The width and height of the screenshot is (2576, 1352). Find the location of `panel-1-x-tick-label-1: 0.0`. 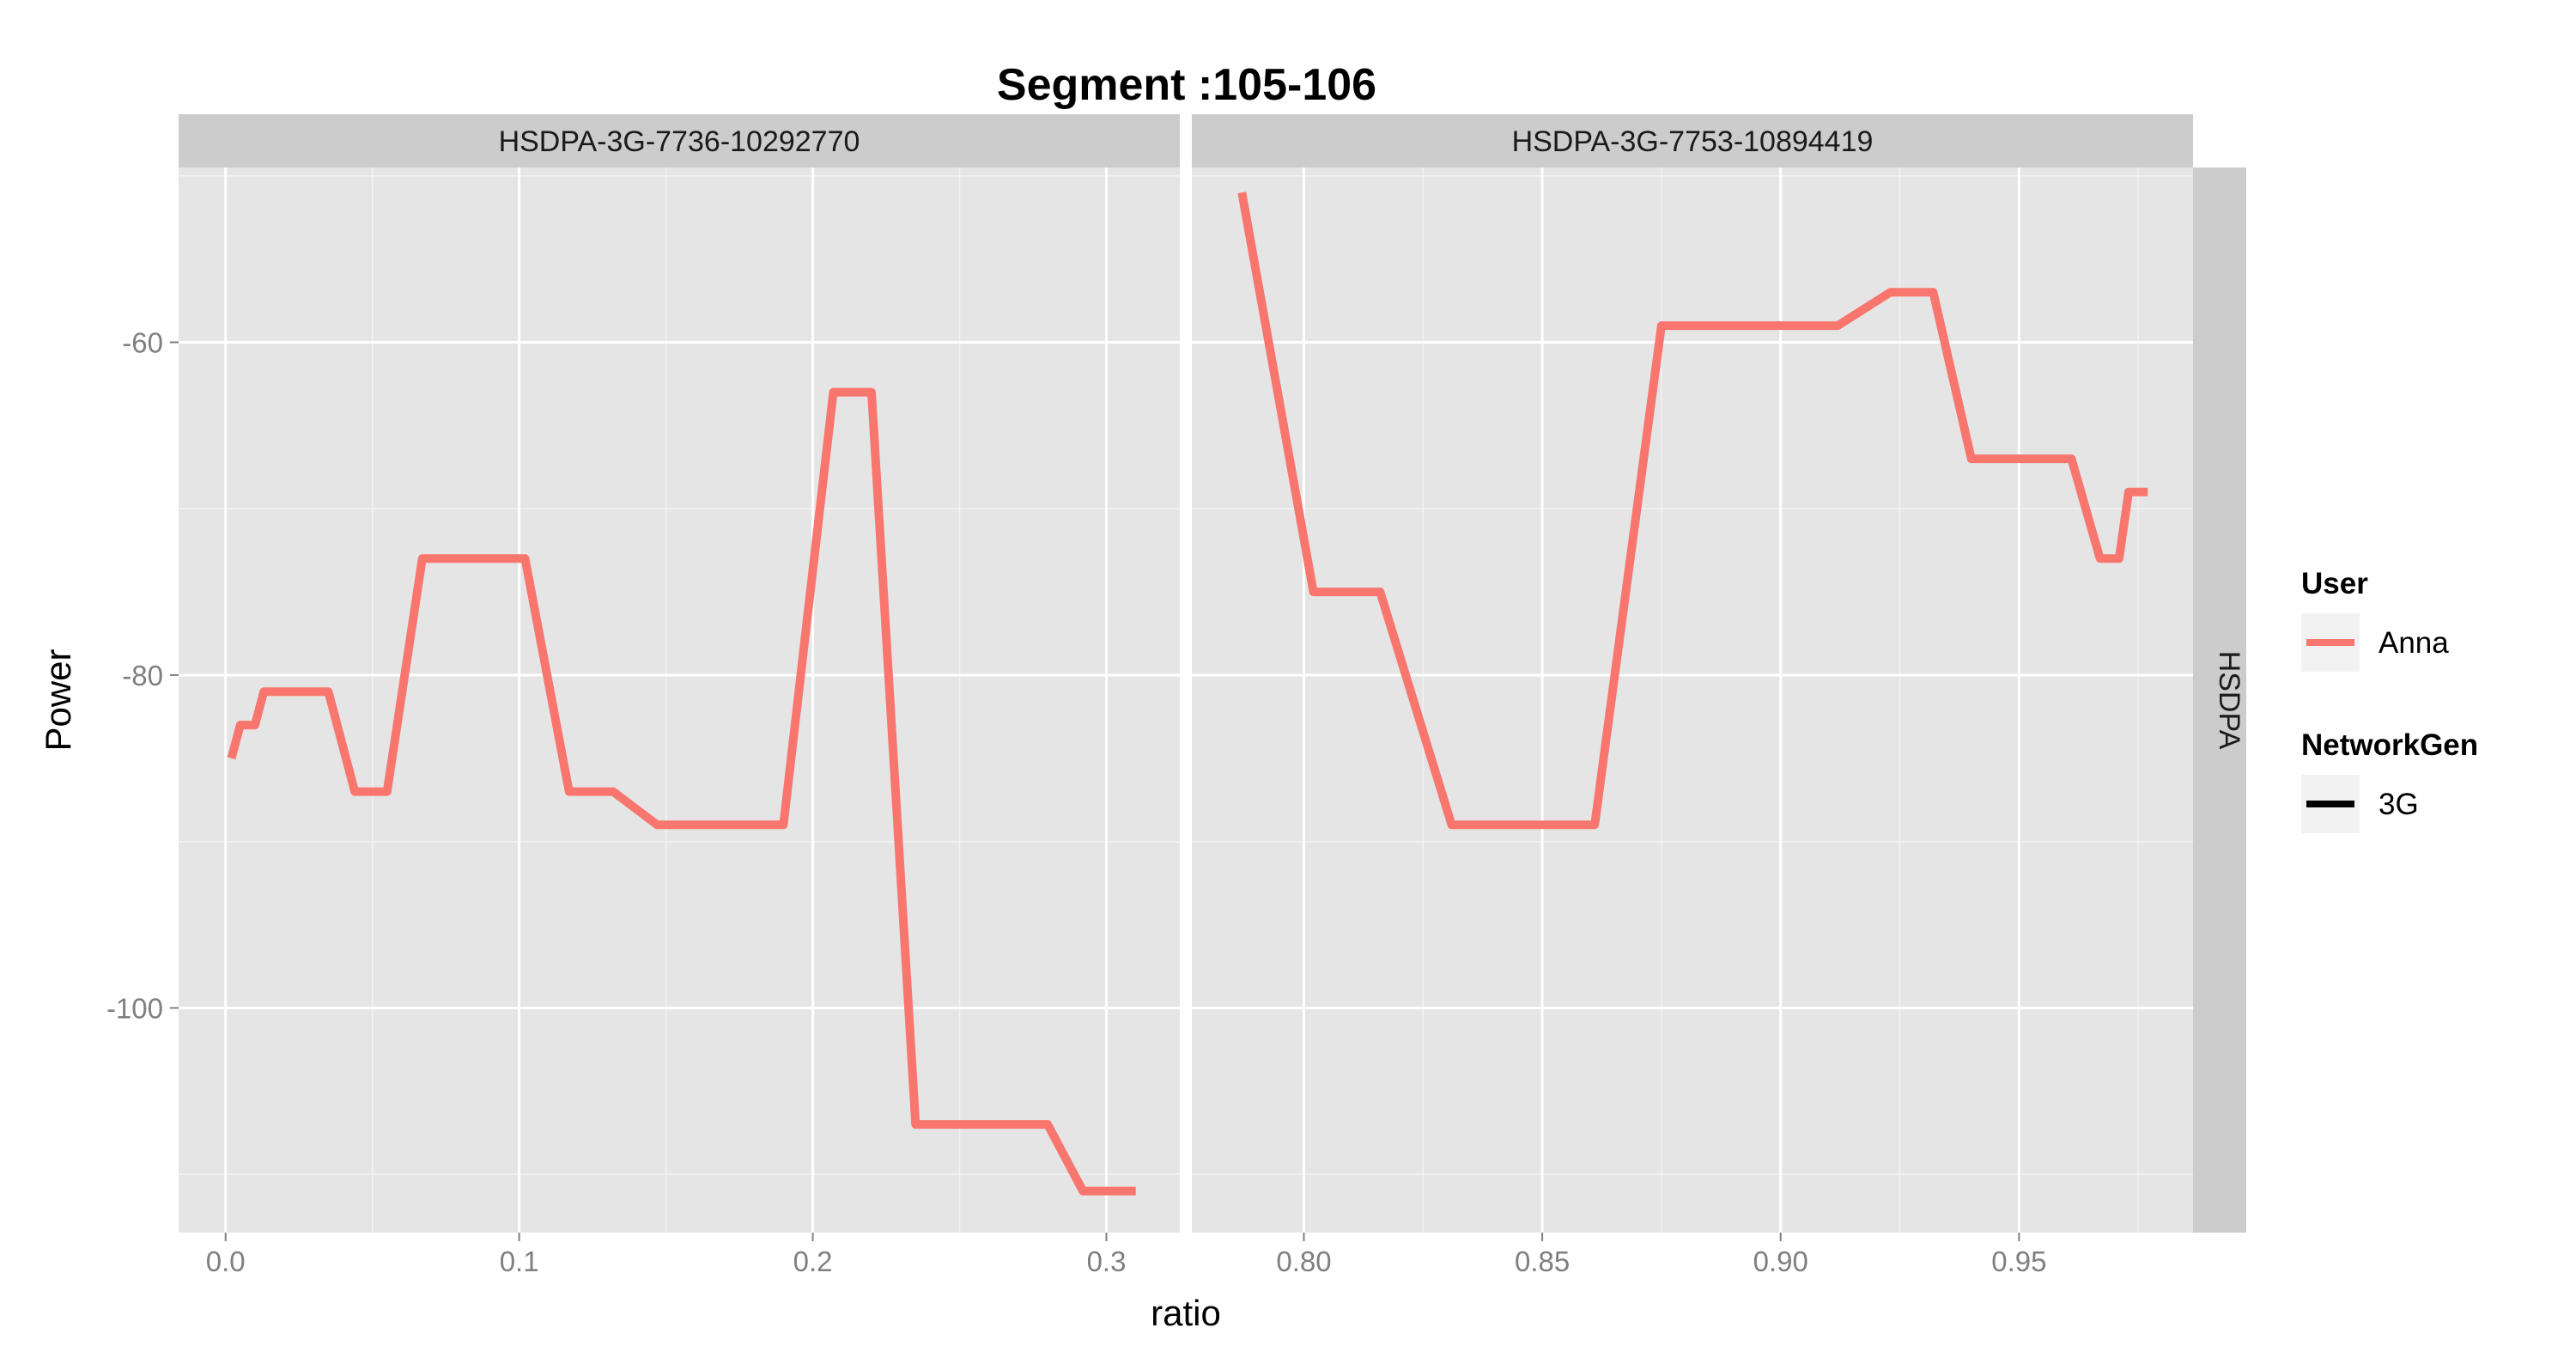

panel-1-x-tick-label-1: 0.0 is located at coordinates (226, 1261).